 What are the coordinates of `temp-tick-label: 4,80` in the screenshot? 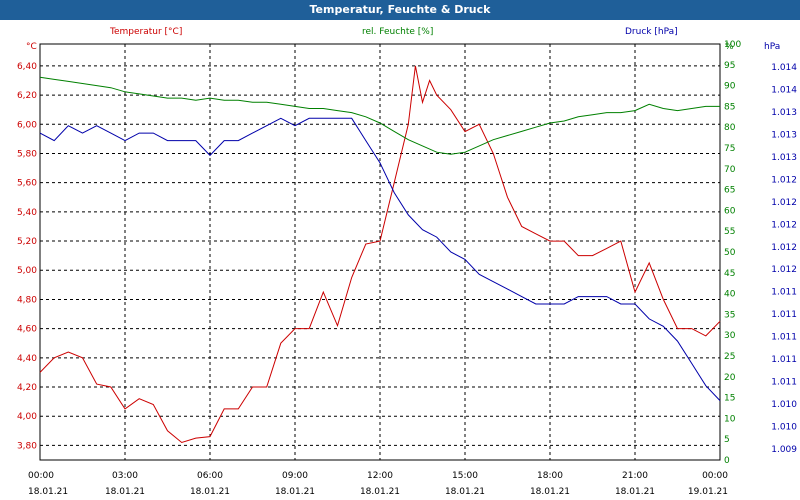 It's located at (27, 300).